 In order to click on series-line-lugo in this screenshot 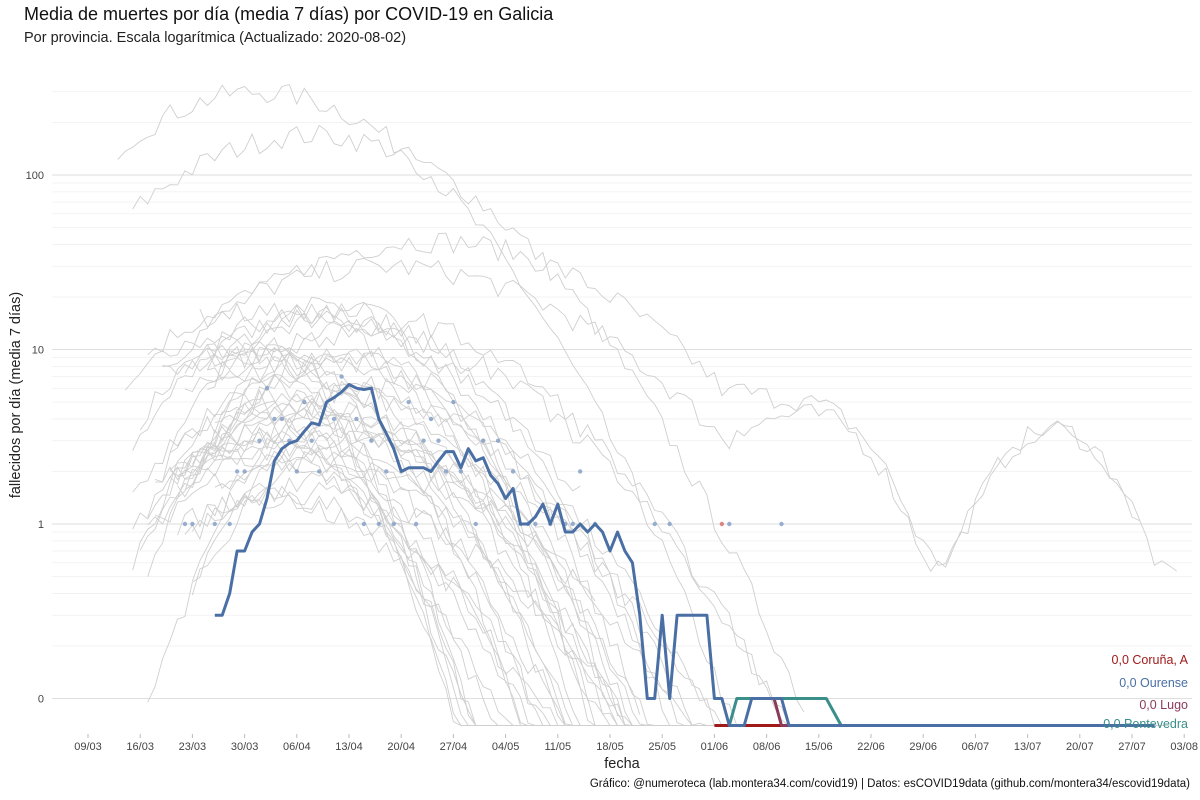, I will do `click(949, 712)`.